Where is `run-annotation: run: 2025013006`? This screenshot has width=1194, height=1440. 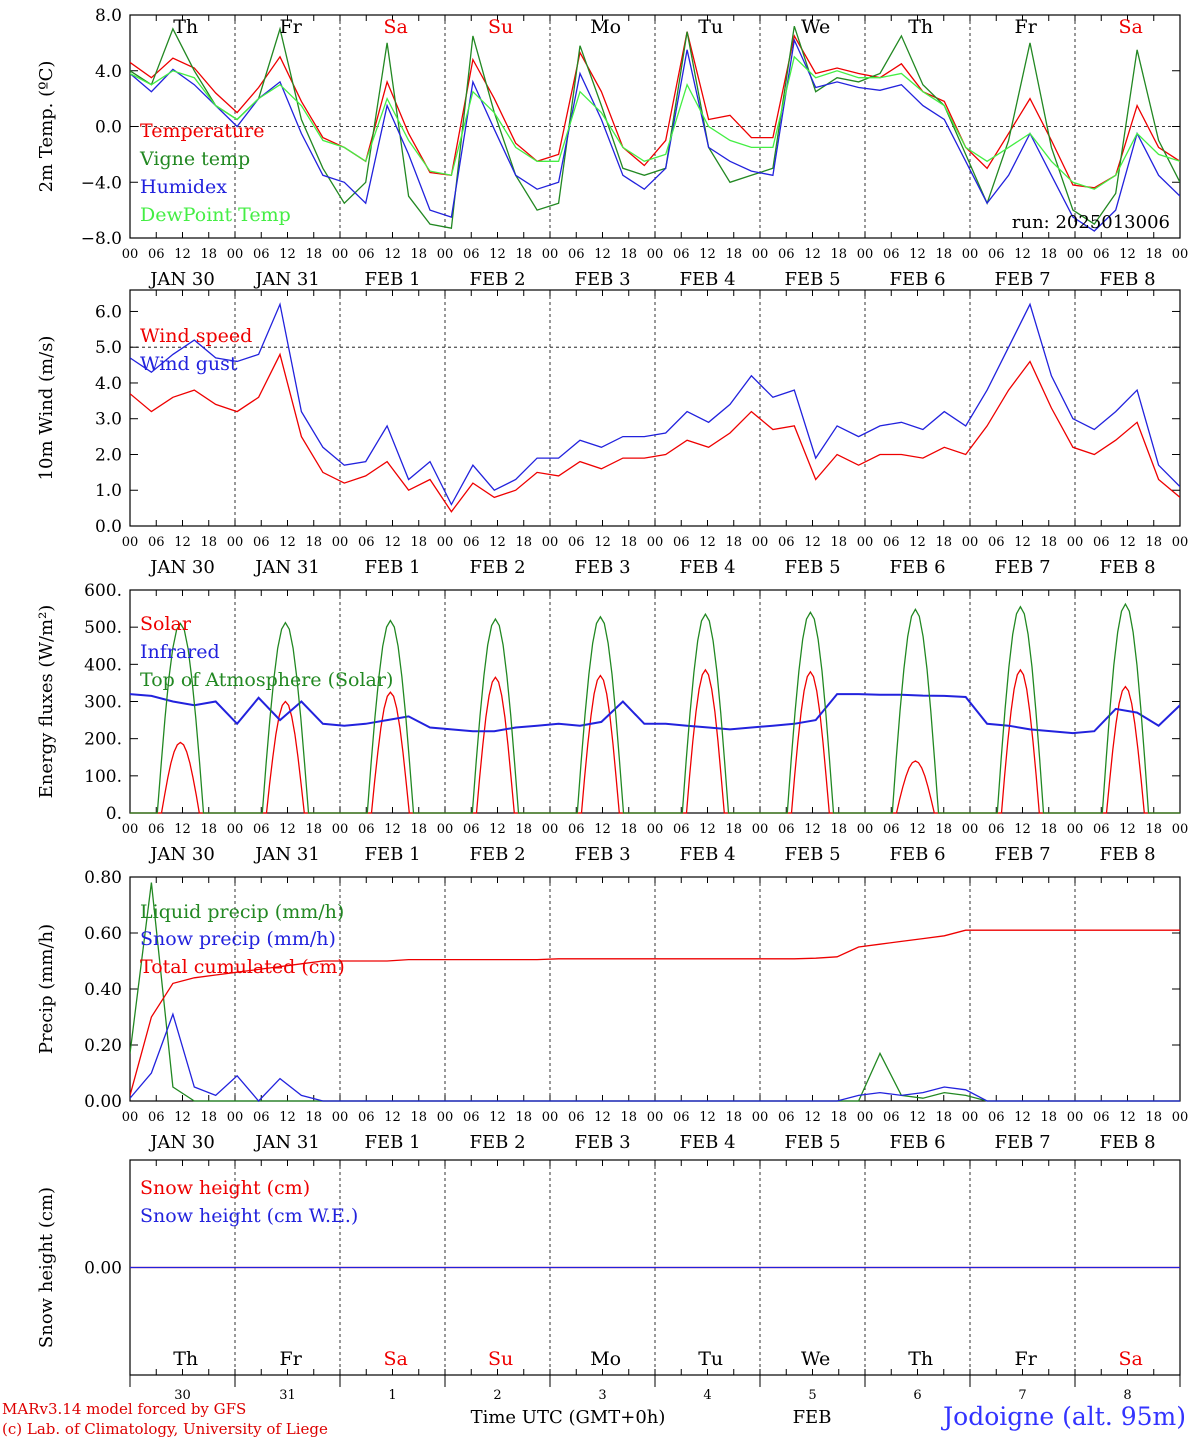
run-annotation: run: 2025013006 is located at coordinates (1091, 222).